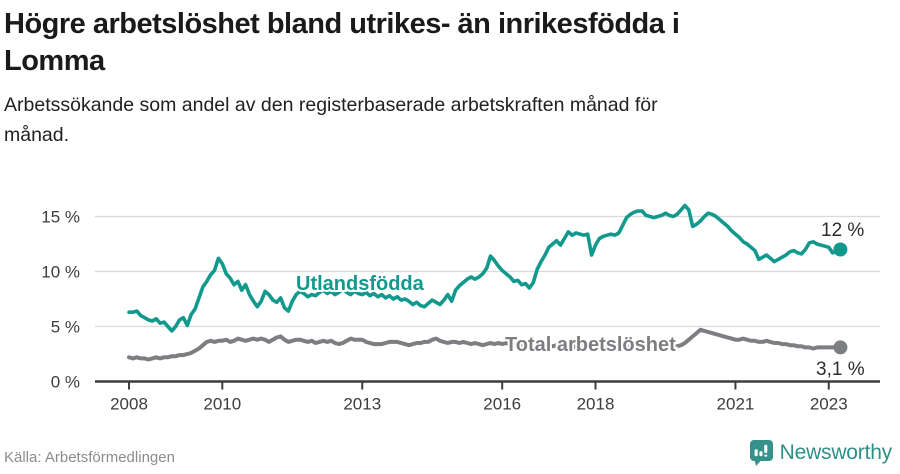 This screenshot has height=474, width=900. I want to click on bar-3-exclamation, so click(765, 448).